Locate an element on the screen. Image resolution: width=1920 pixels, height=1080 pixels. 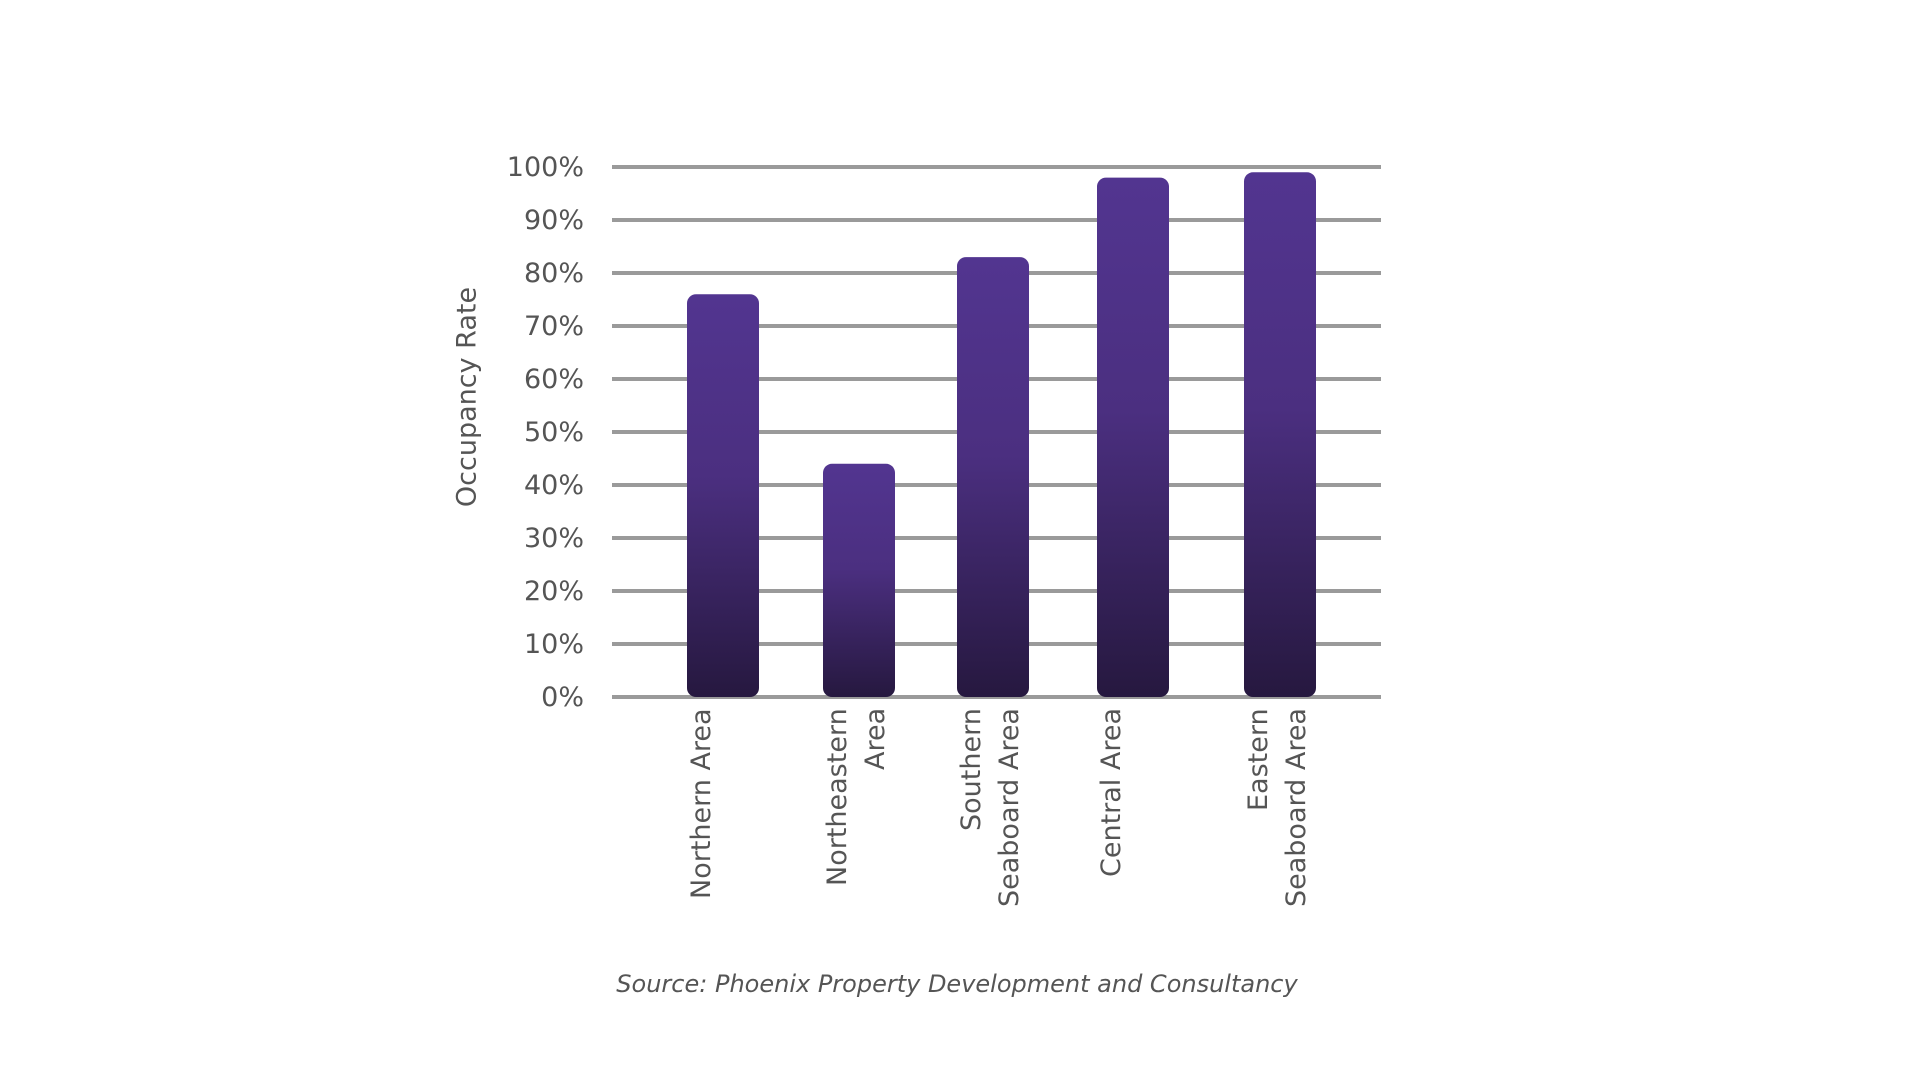
y-tick-label: 40% is located at coordinates (554, 485).